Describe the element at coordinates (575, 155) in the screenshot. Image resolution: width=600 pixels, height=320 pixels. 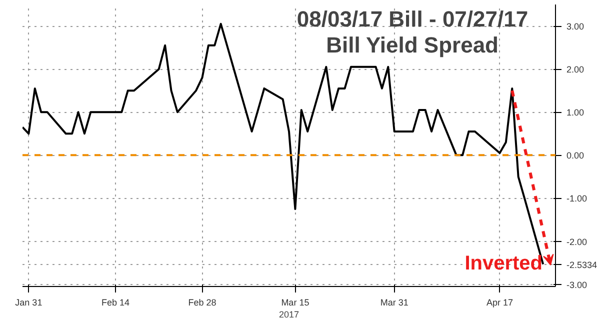
I see `y-tick-label: 0.00` at that location.